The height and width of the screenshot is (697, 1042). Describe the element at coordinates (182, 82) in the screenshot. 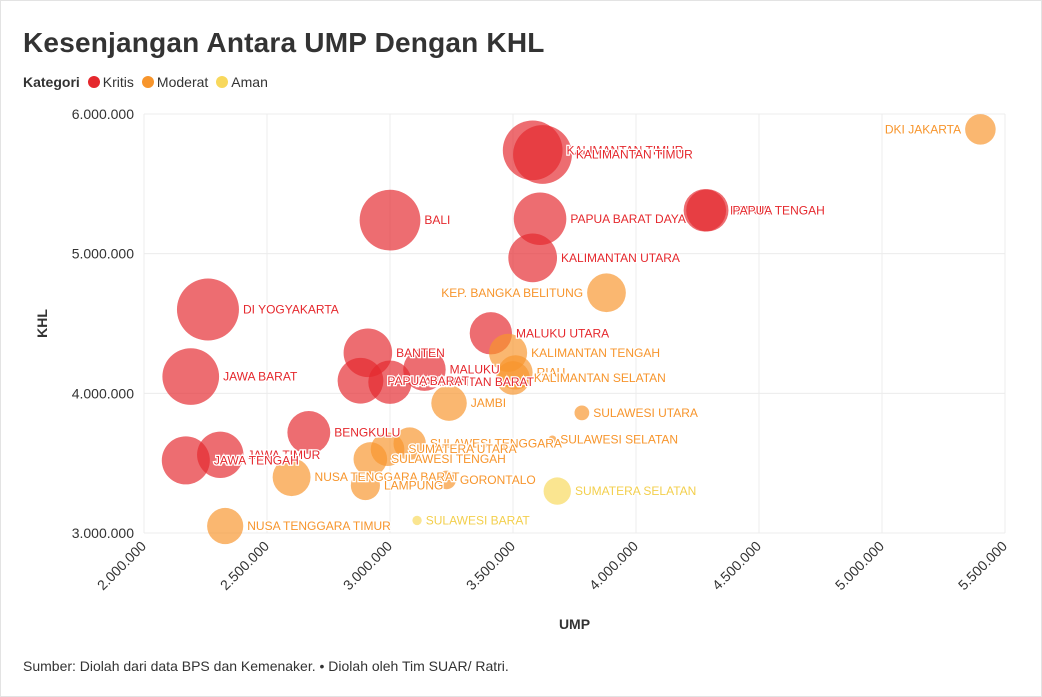

I see `legend-text-moderat: Moderat` at that location.